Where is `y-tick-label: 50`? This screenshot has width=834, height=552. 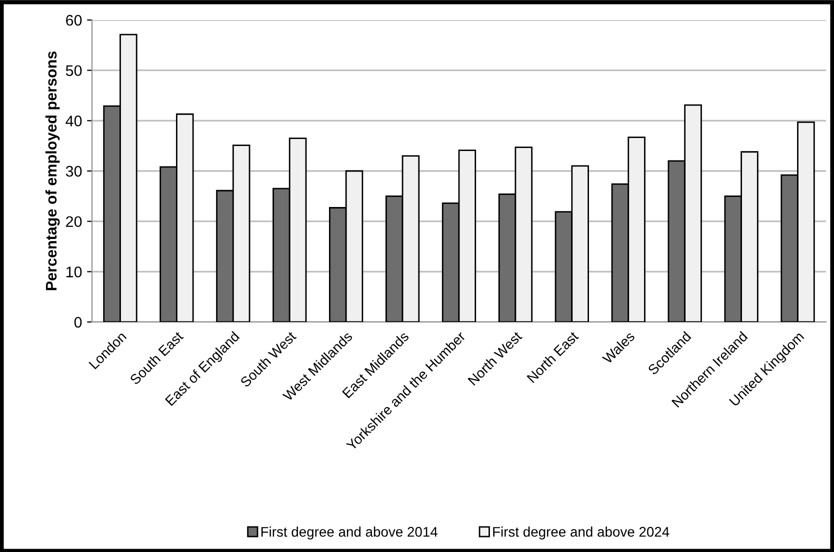
y-tick-label: 50 is located at coordinates (74, 70).